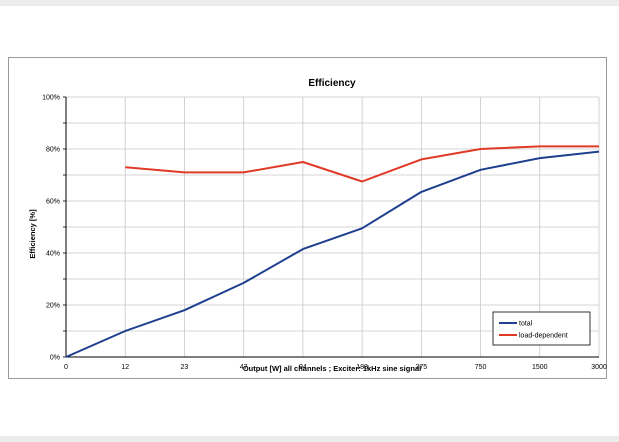 The width and height of the screenshot is (619, 442). Describe the element at coordinates (332, 83) in the screenshot. I see `chart-title: Efficiency` at that location.